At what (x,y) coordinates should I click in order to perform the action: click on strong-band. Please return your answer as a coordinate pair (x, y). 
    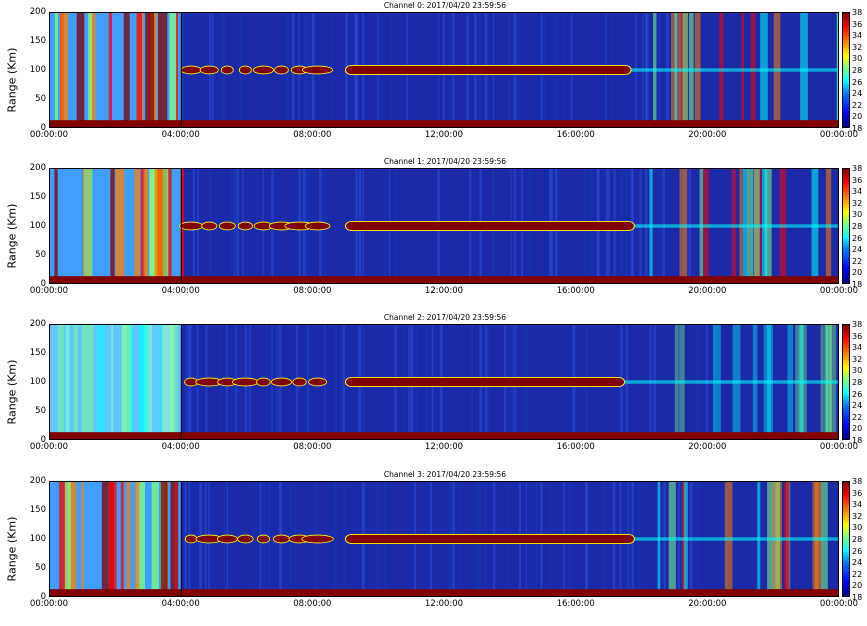
    Looking at the image, I should click on (488, 70).